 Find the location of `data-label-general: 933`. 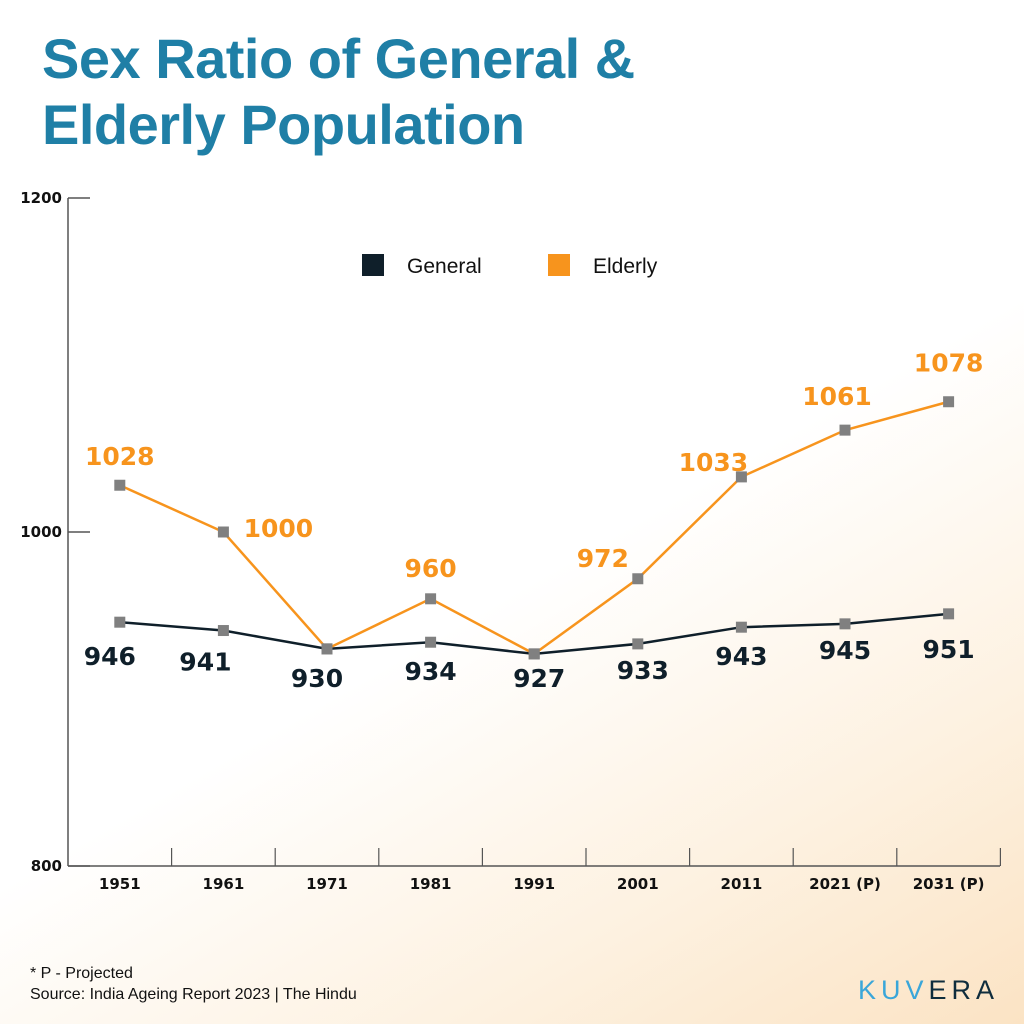

data-label-general: 933 is located at coordinates (643, 670).